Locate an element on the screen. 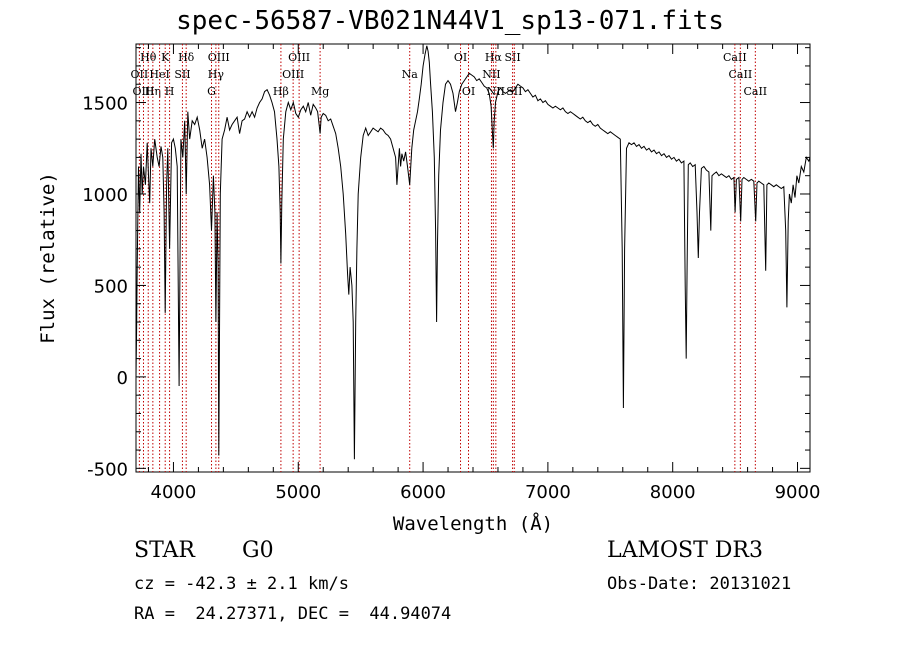 The width and height of the screenshot is (900, 649). x-tick-label: 7000 is located at coordinates (548, 492).